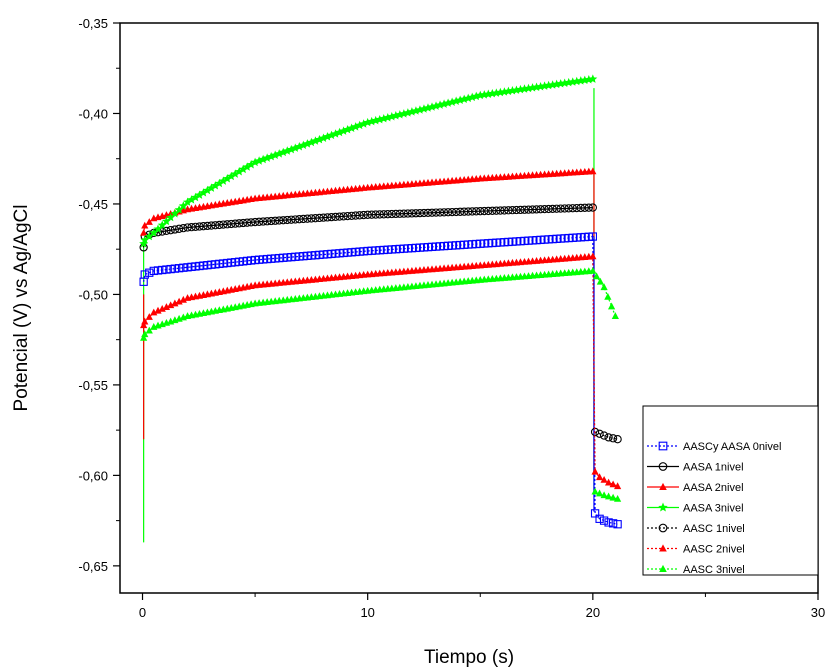 The image size is (832, 672). Describe the element at coordinates (714, 550) in the screenshot. I see `legend-label: AASC 2nivel` at that location.